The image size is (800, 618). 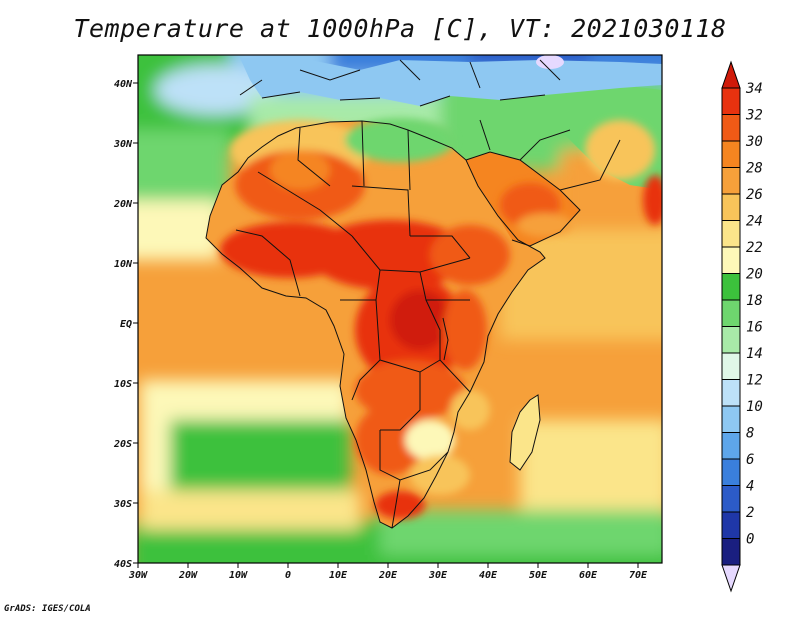 I want to click on lat-tick-label: 10N, so click(x=123, y=264).